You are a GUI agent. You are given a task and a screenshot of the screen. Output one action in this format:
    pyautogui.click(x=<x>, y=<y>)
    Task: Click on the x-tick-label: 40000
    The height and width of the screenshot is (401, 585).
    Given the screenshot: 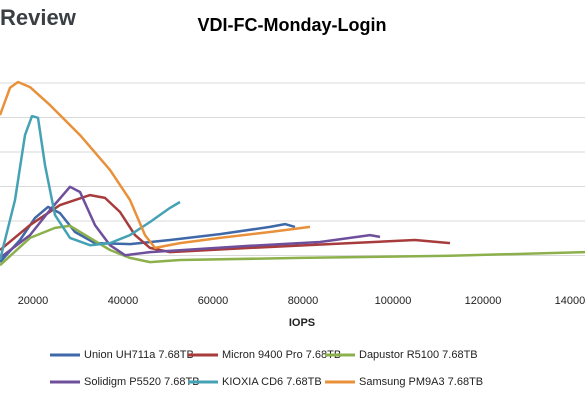 What is the action you would take?
    pyautogui.click(x=123, y=301)
    